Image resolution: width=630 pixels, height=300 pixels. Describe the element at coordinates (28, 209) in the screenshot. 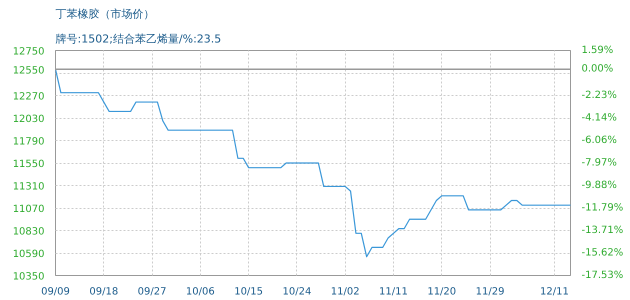

I see `y-tick-label: 11070` at that location.